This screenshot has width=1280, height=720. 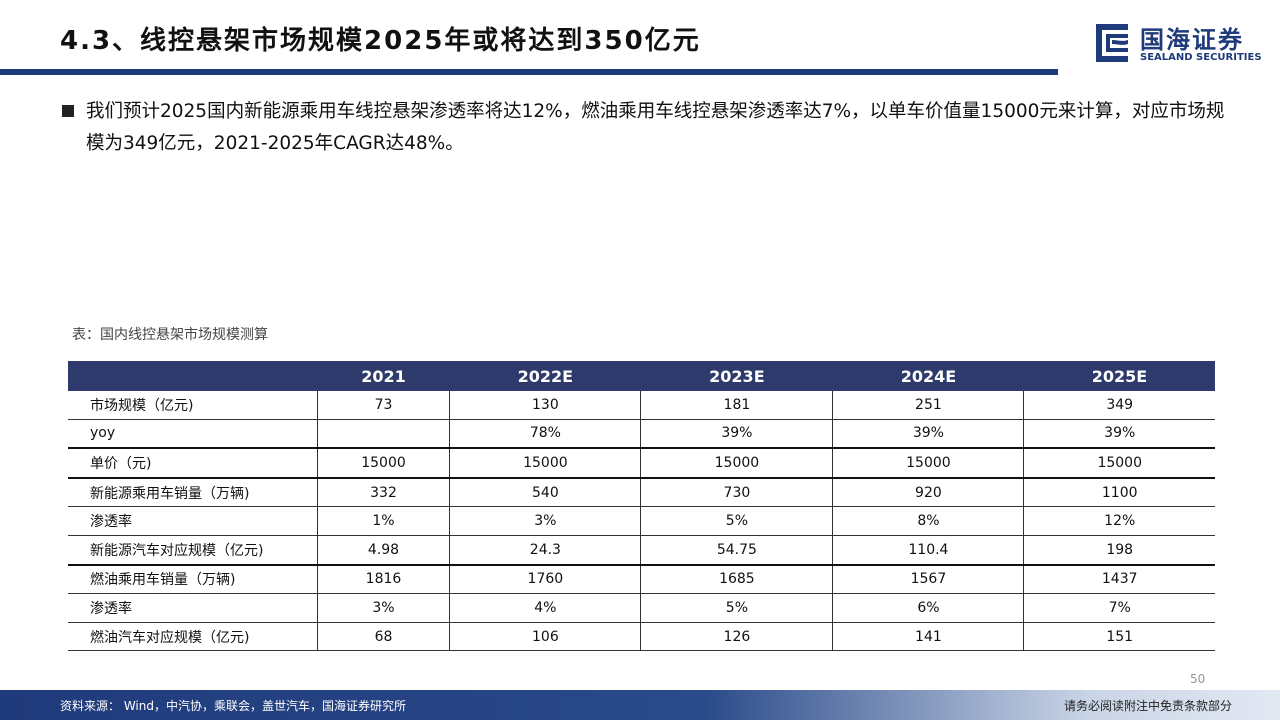 I want to click on row-label: yoy, so click(x=193, y=434).